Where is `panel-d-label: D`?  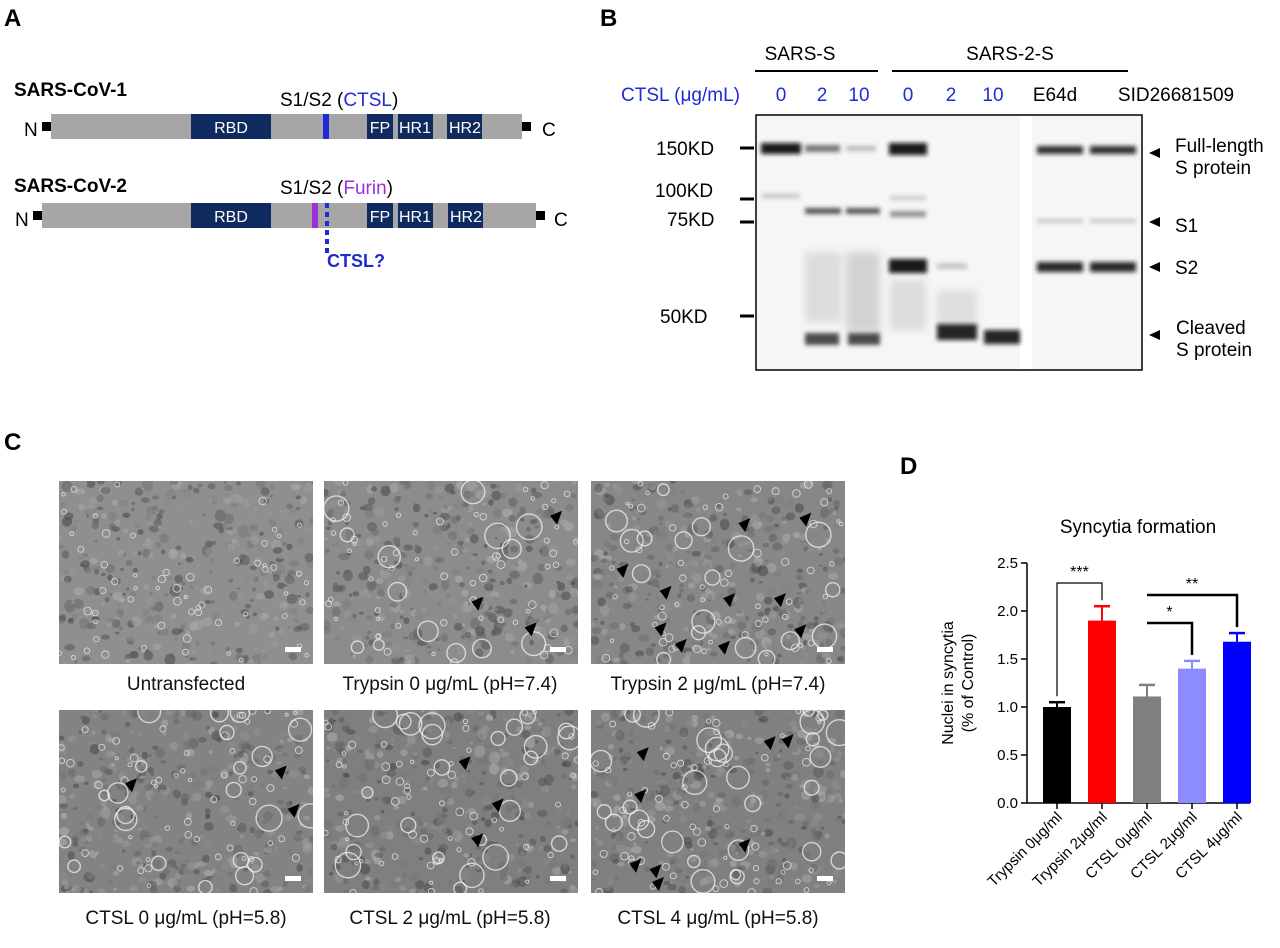
panel-d-label: D is located at coordinates (908, 466).